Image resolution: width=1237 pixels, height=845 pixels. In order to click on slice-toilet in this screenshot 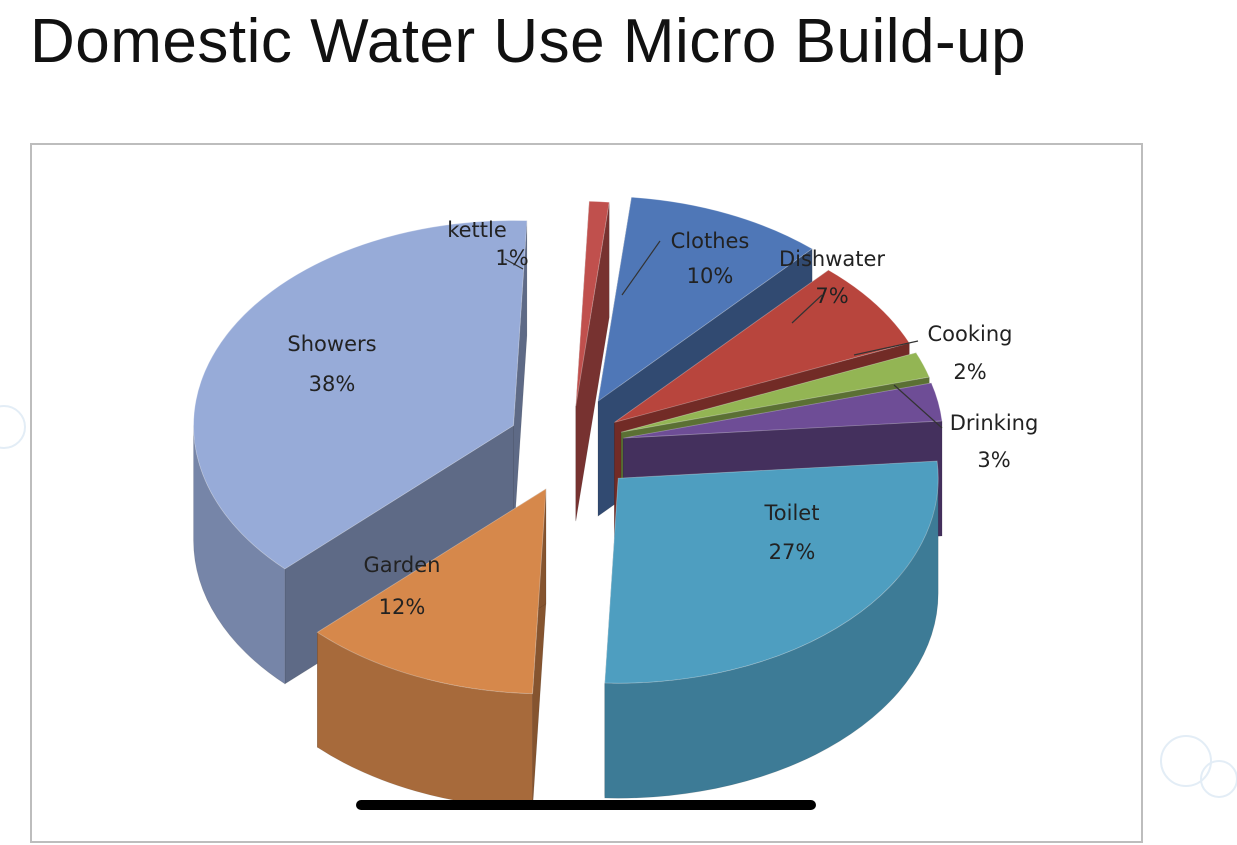, I will do `click(771, 629)`.